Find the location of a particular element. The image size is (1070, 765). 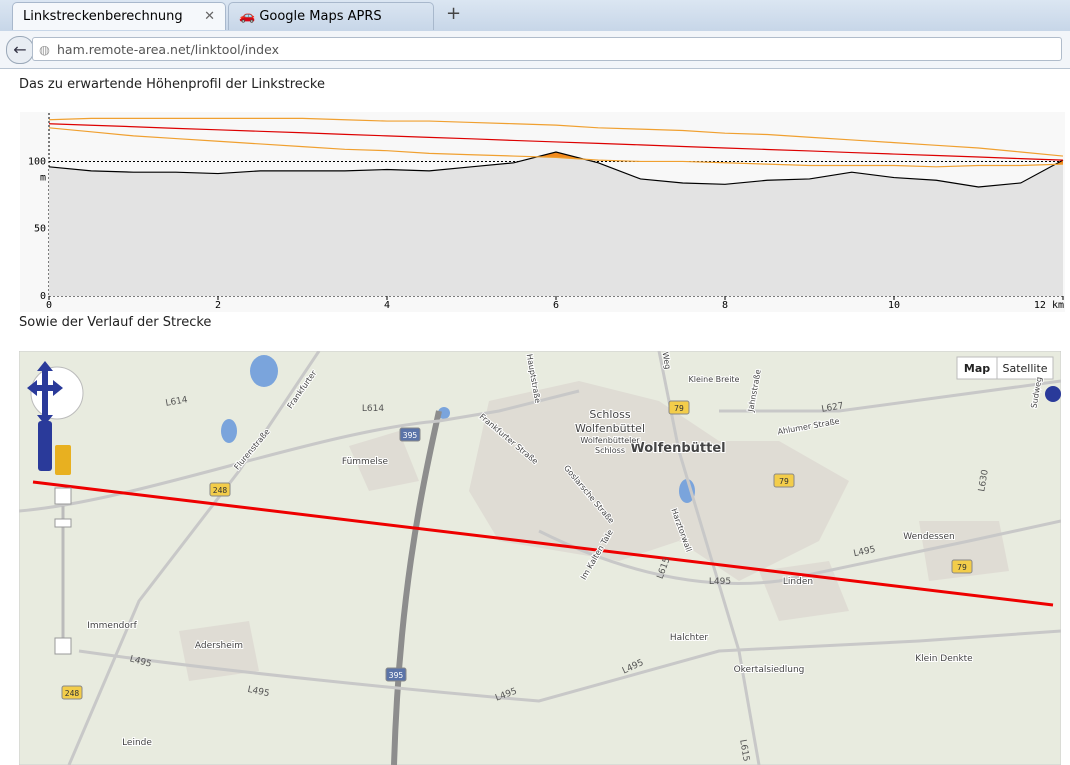

fresnel-lower is located at coordinates (556, 147).